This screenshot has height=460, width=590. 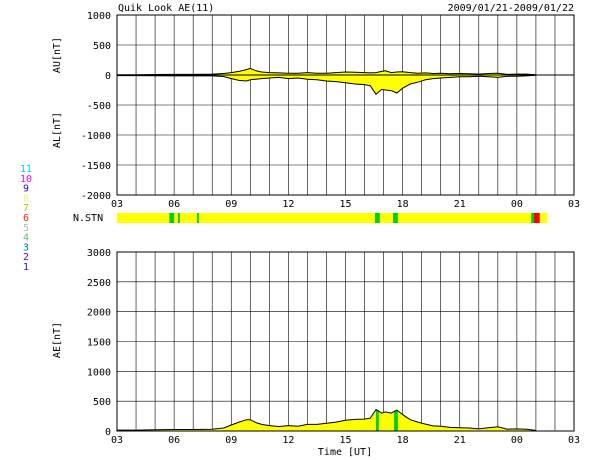 What do you see at coordinates (326, 71) in the screenshot?
I see `au-series-line` at bounding box center [326, 71].